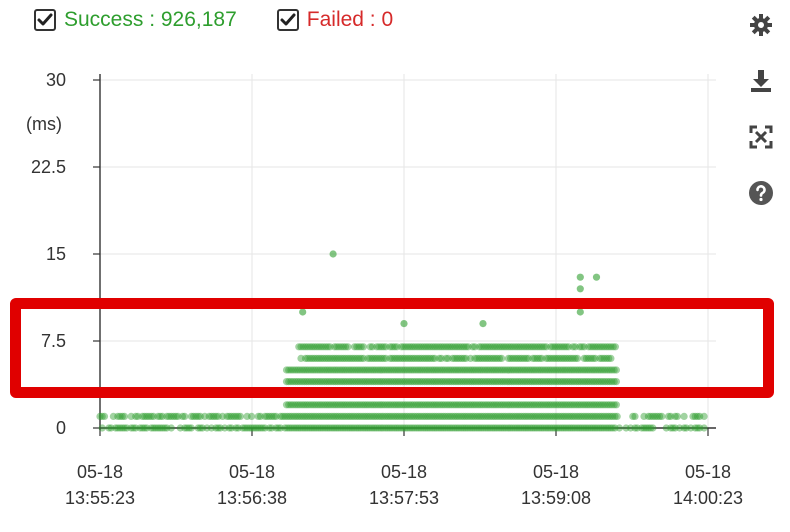 The width and height of the screenshot is (790, 532). Describe the element at coordinates (61, 428) in the screenshot. I see `y-tick-label: 0` at that location.